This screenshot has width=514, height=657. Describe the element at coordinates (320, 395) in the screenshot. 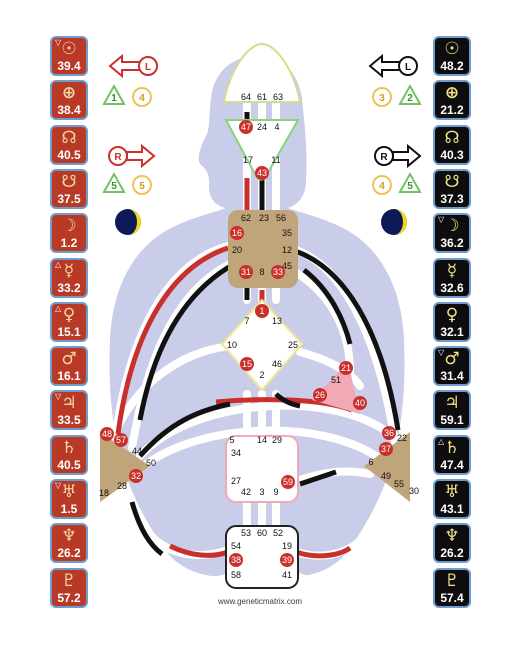

I see `gate-heart-2: 26` at that location.